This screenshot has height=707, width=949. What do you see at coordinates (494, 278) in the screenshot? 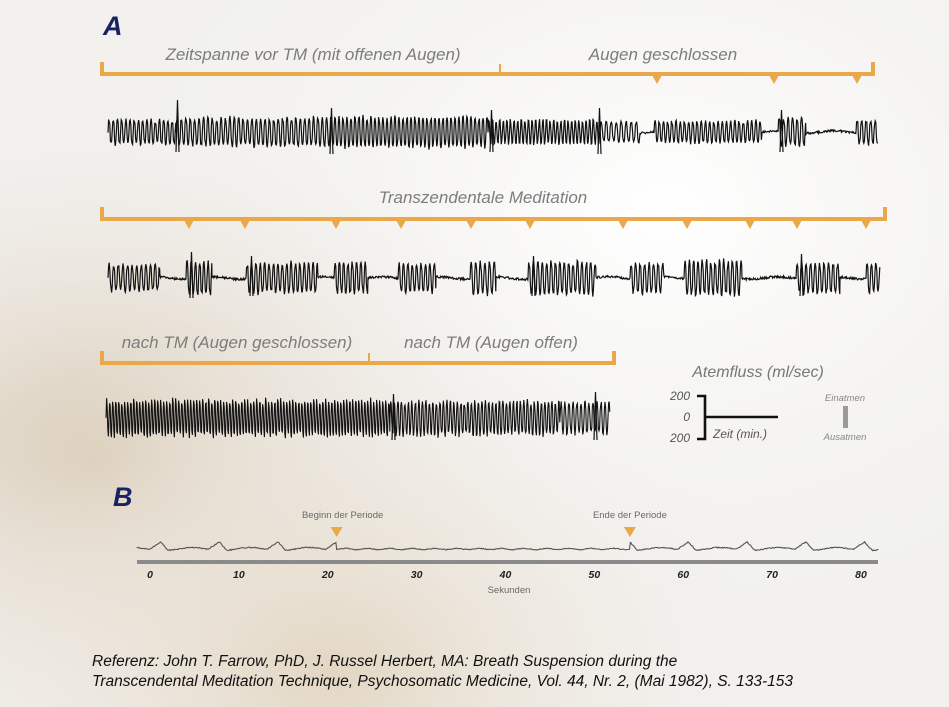
I see `row2-breath-trace` at bounding box center [494, 278].